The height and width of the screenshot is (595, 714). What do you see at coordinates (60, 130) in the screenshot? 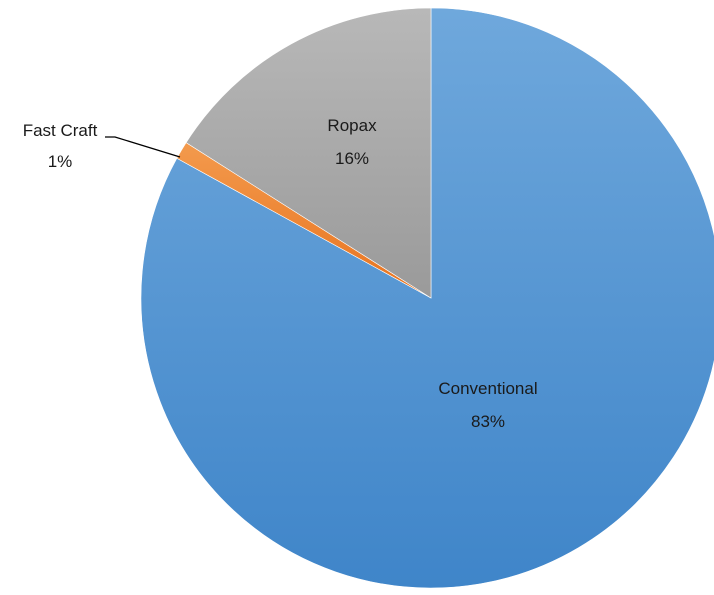
I see `slice-label-fast-craft: Fast Craft` at bounding box center [60, 130].